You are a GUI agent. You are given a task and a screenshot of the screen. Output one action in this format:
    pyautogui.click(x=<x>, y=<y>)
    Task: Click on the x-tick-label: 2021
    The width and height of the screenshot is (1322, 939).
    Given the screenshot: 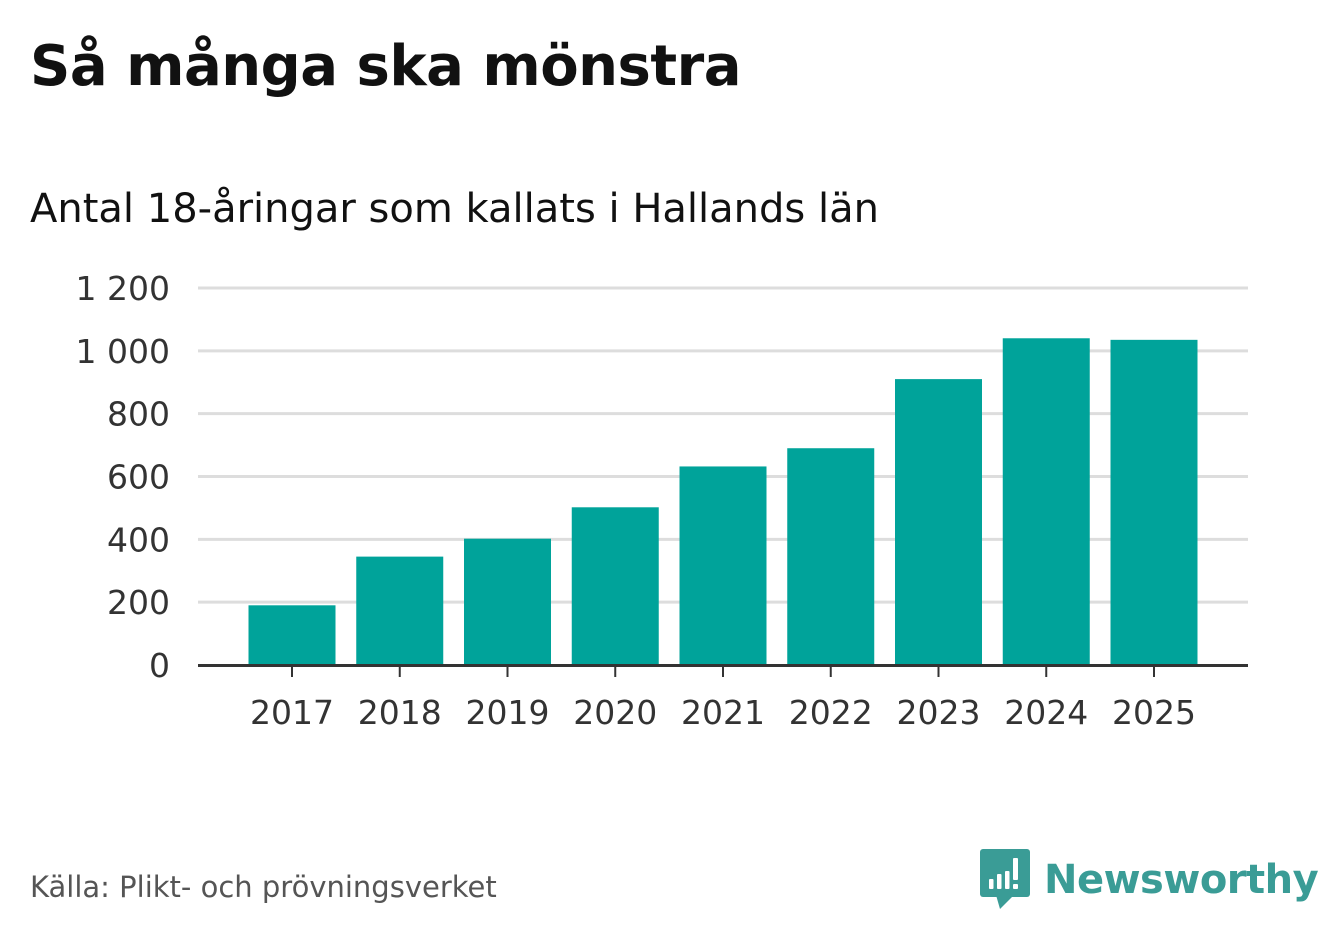 What is the action you would take?
    pyautogui.click(x=723, y=712)
    